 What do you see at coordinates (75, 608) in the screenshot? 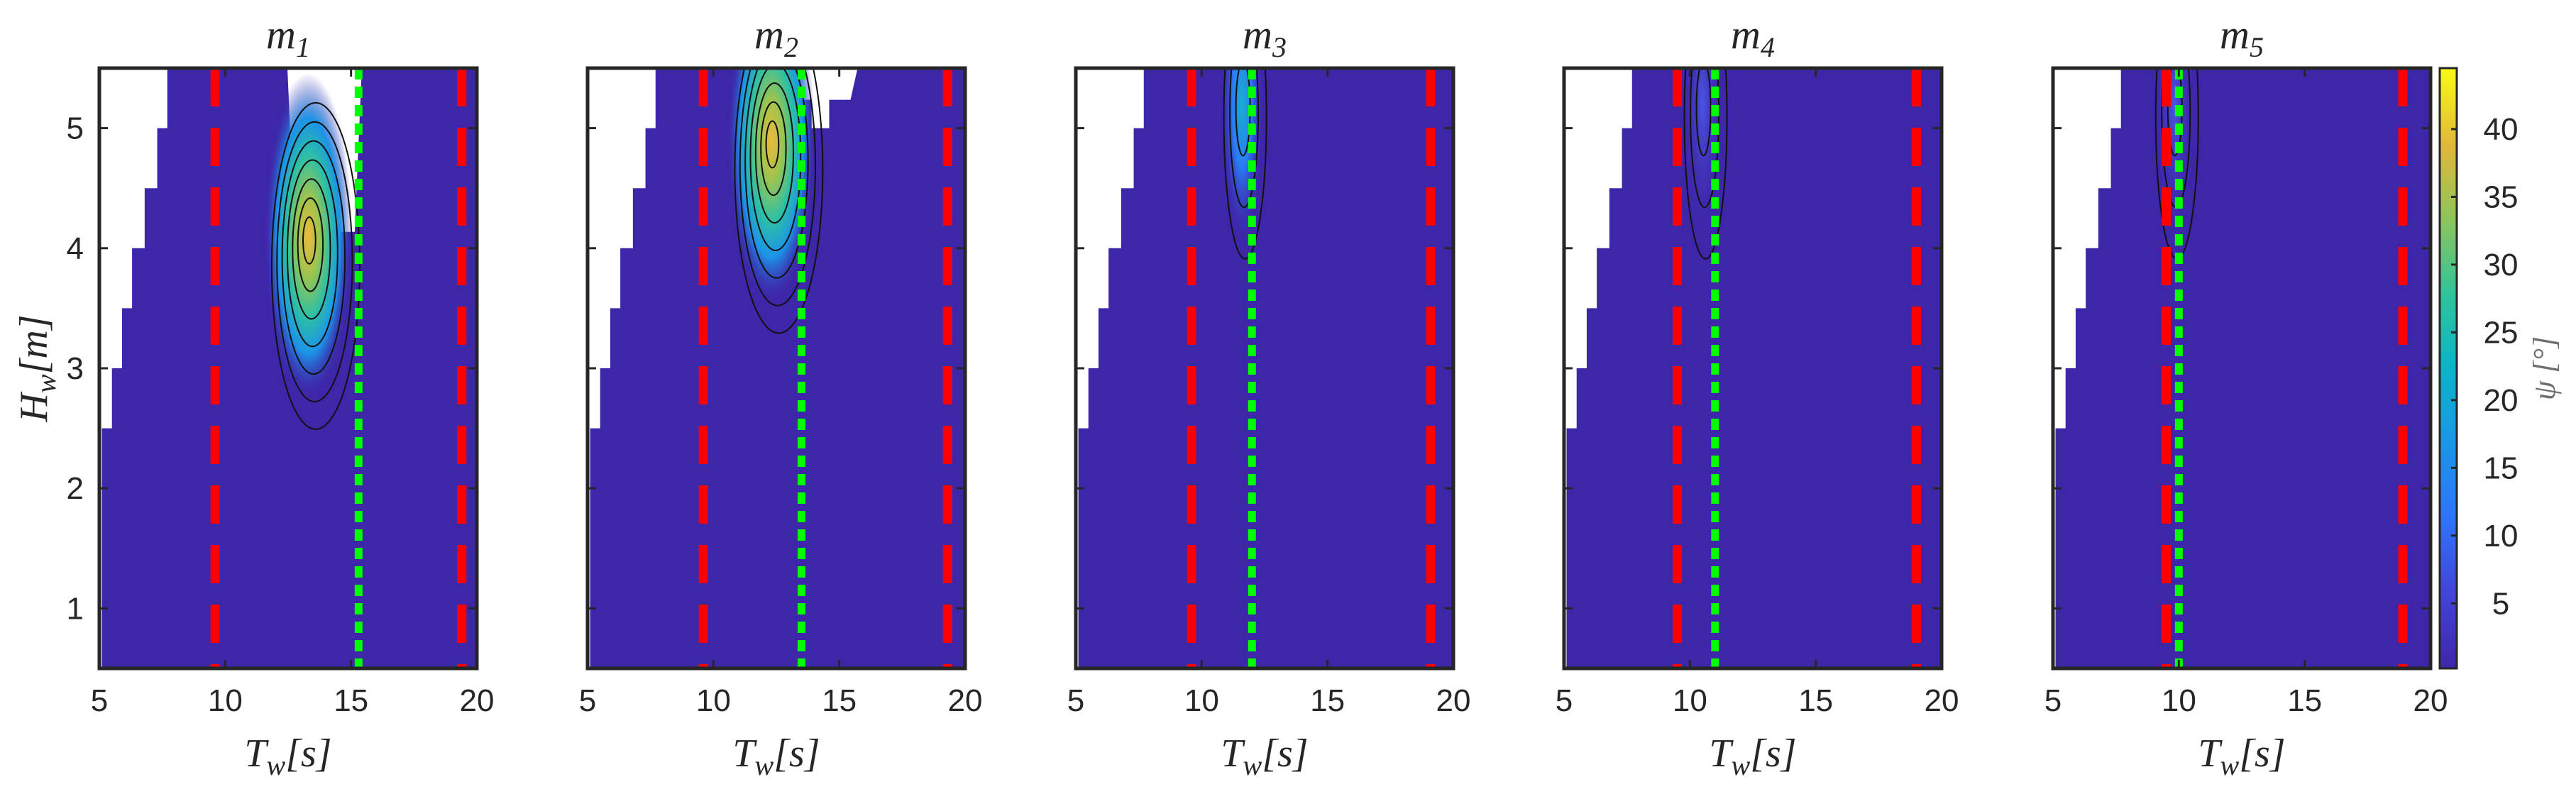
I see `y-tick-label: 1` at bounding box center [75, 608].